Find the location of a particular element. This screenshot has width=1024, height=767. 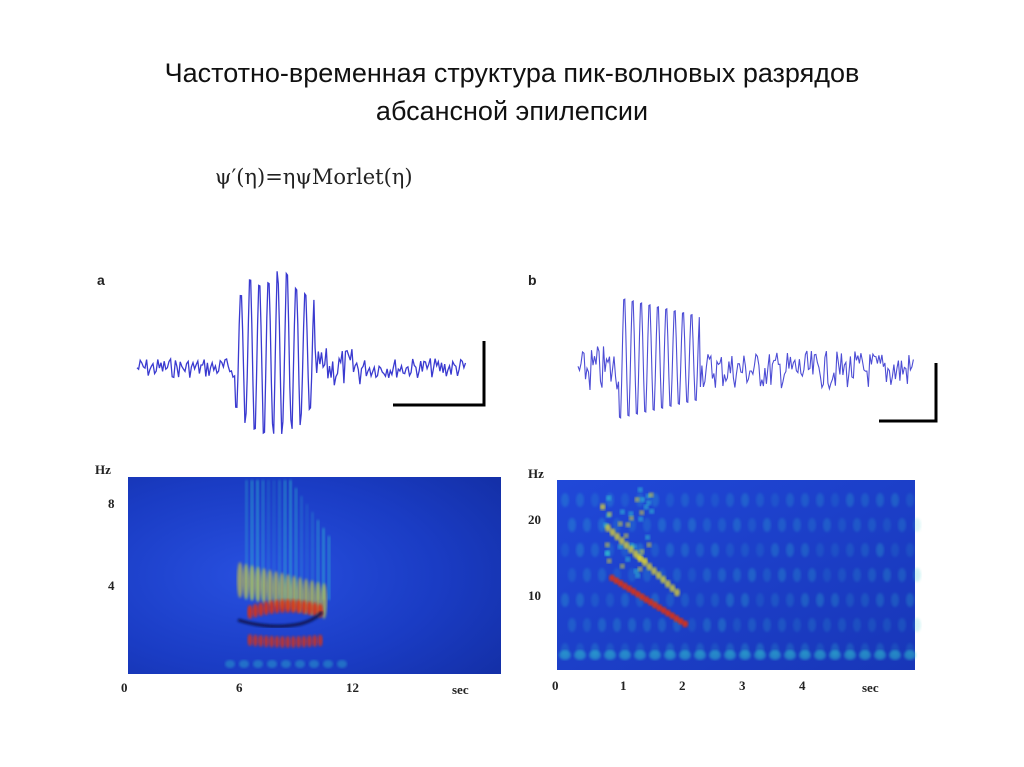

slide-title-line2: абсансной эпилепсии is located at coordinates (512, 111).